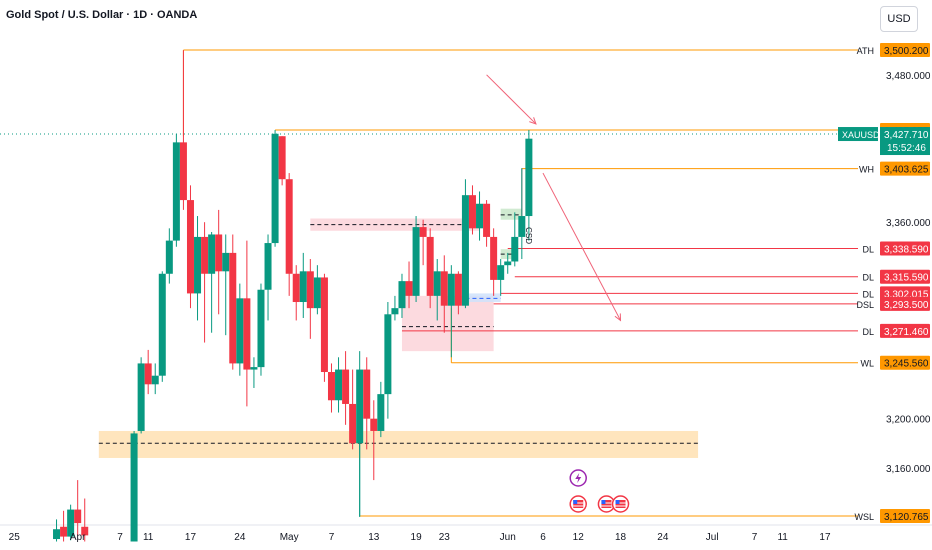 The image size is (932, 550). What do you see at coordinates (417, 537) in the screenshot?
I see `x-tick-label: 19` at bounding box center [417, 537].